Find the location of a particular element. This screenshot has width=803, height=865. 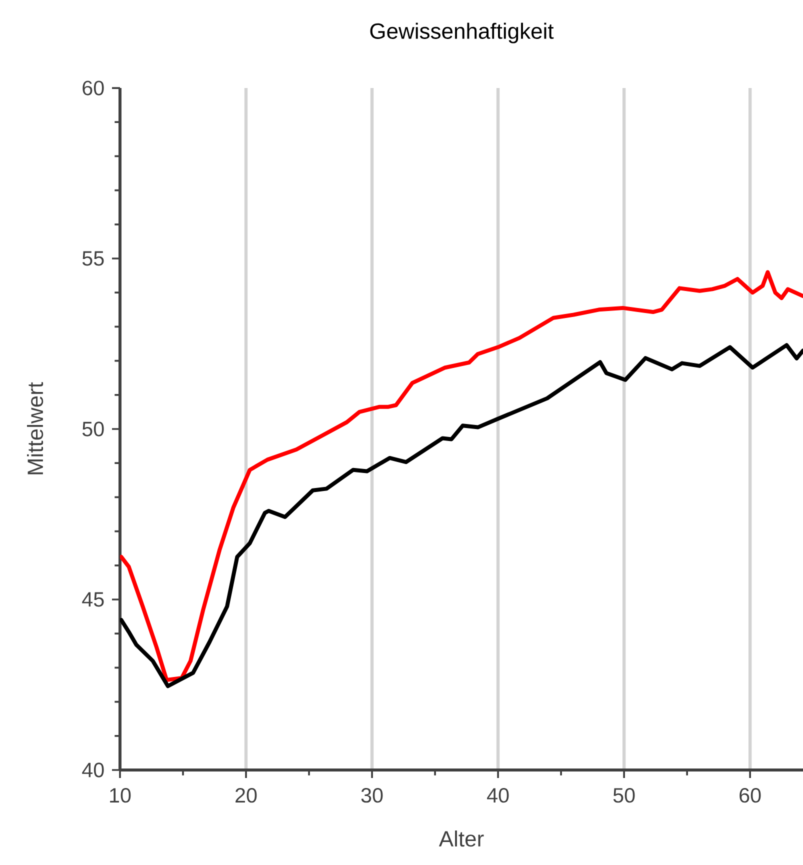

x-tick-label: 20 is located at coordinates (246, 795).